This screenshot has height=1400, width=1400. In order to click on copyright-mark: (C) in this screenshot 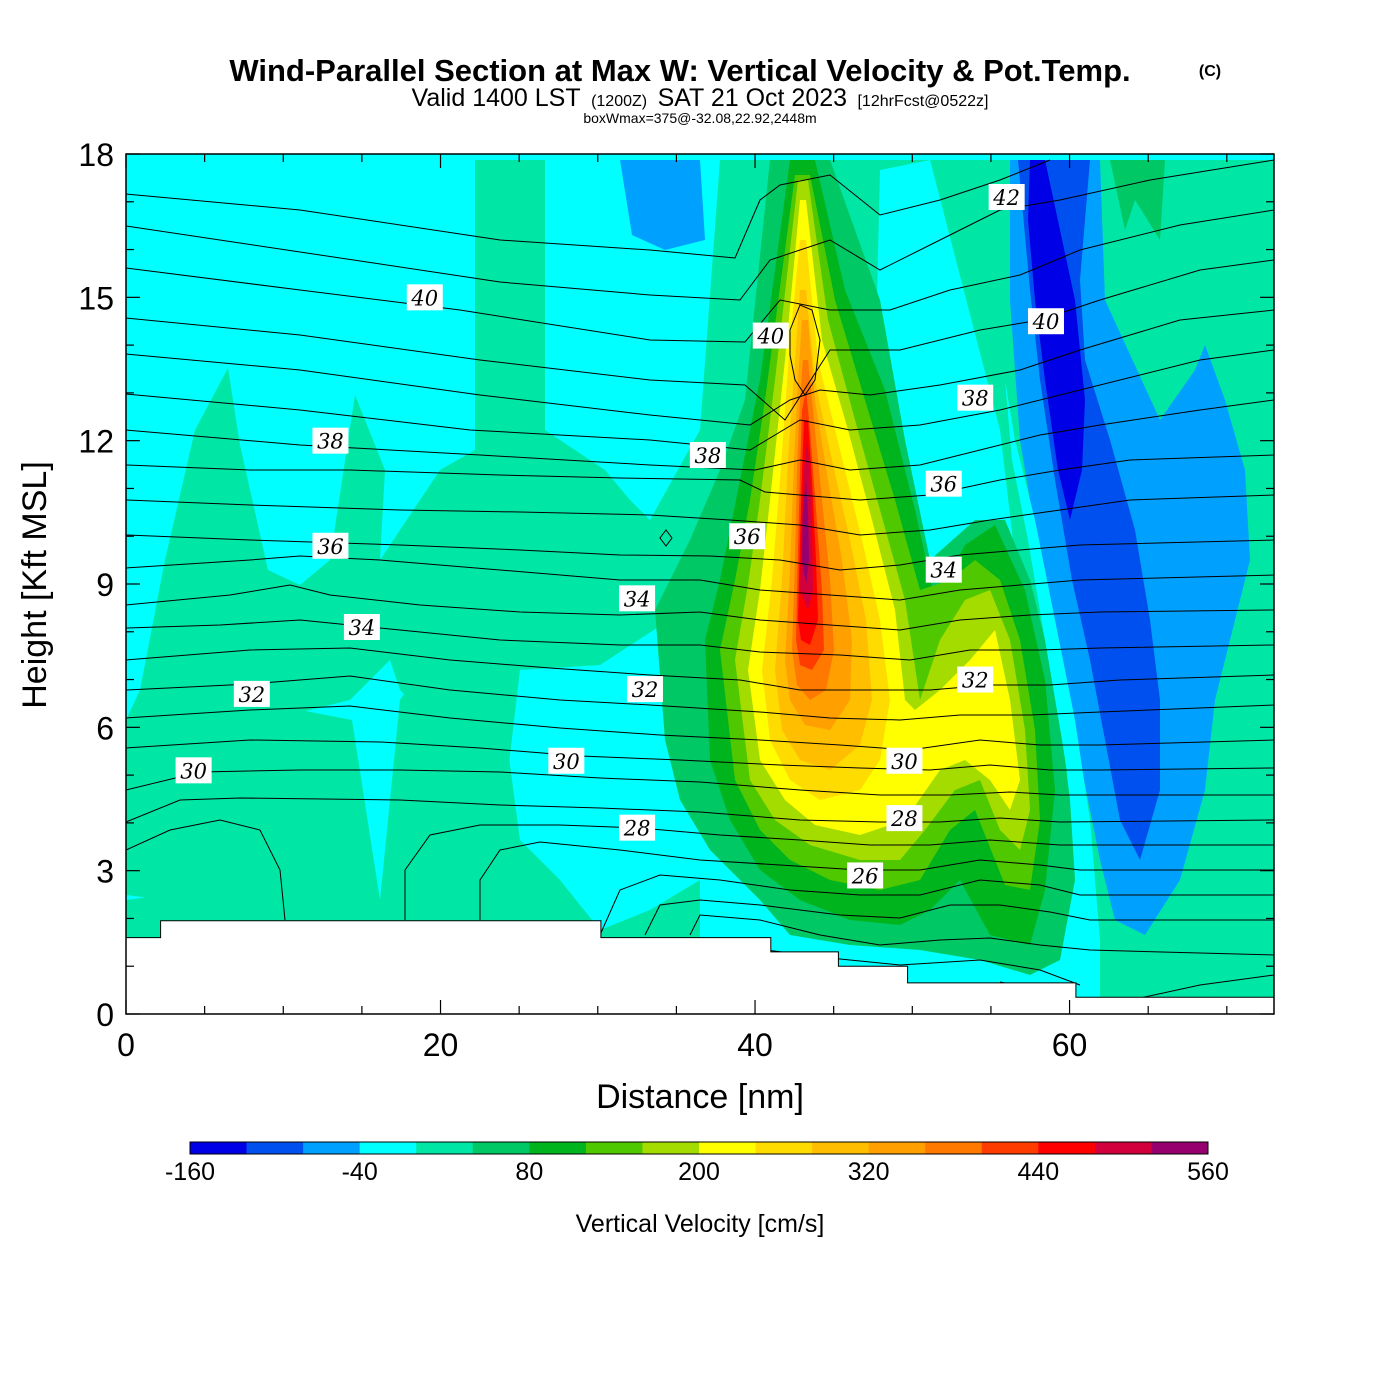, I will do `click(1210, 71)`.